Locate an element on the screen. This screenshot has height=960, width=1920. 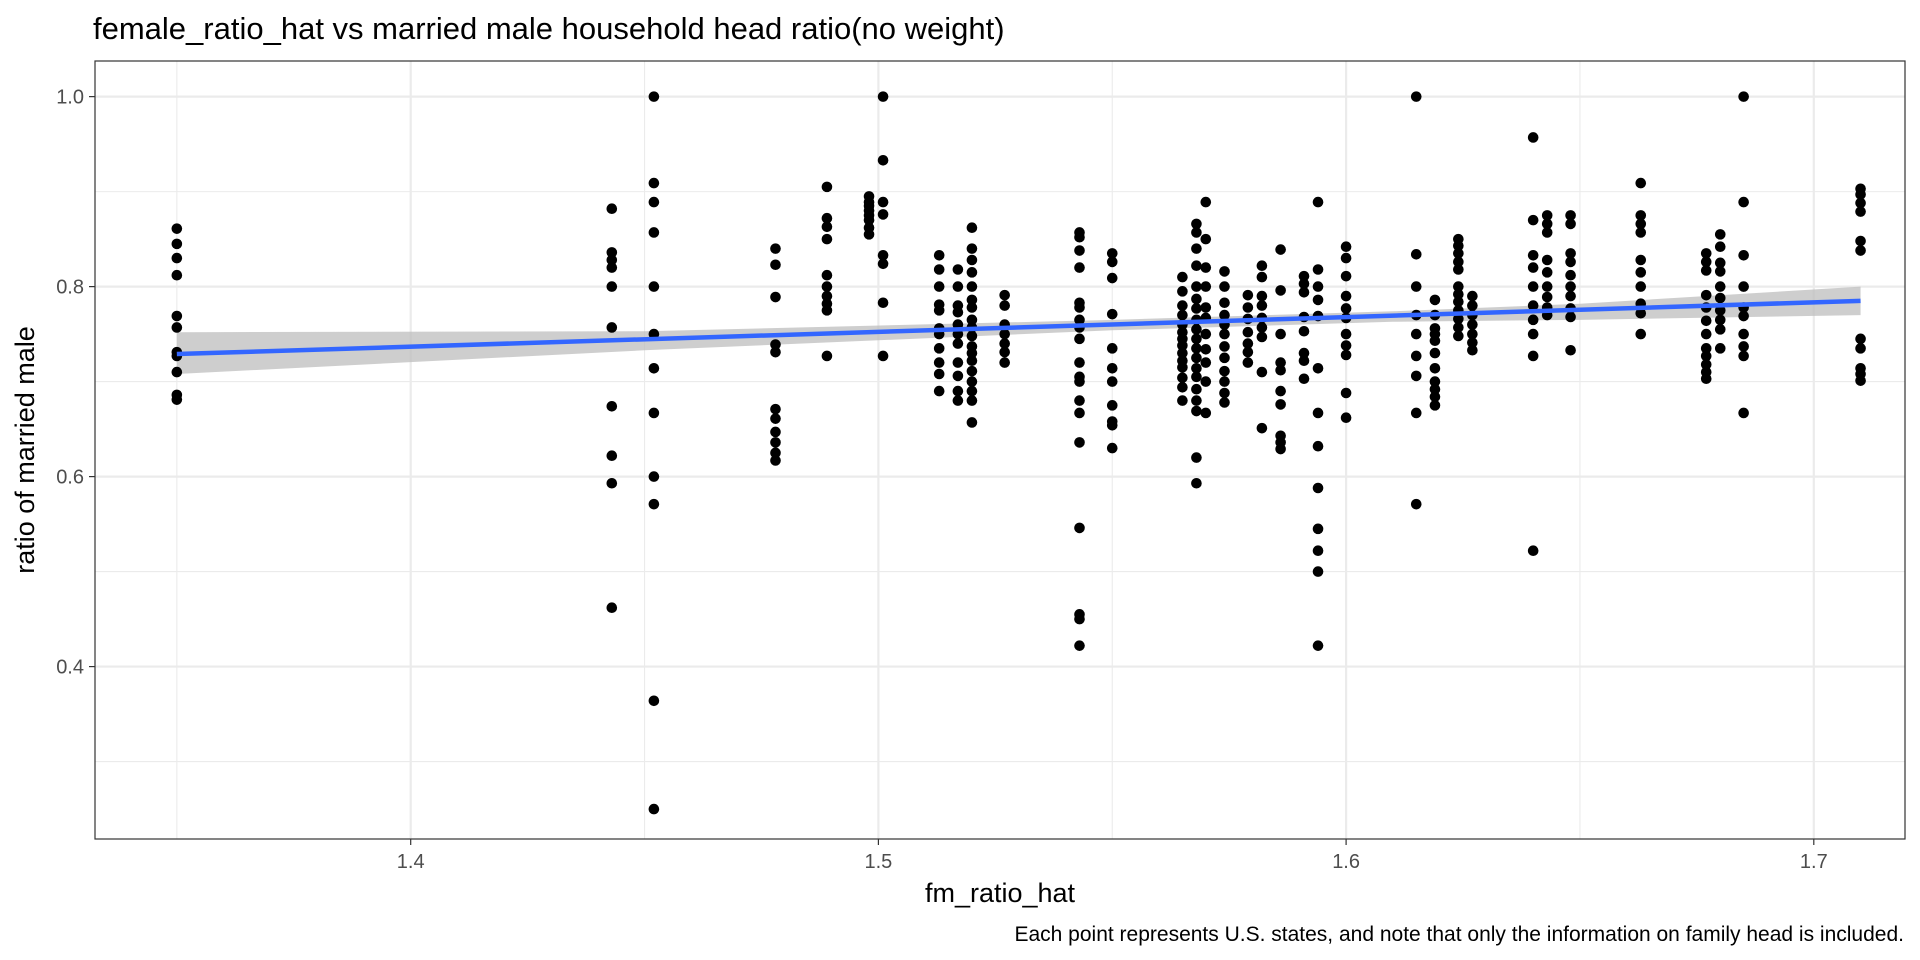
x-tick-label: 1.6 is located at coordinates (1346, 862).